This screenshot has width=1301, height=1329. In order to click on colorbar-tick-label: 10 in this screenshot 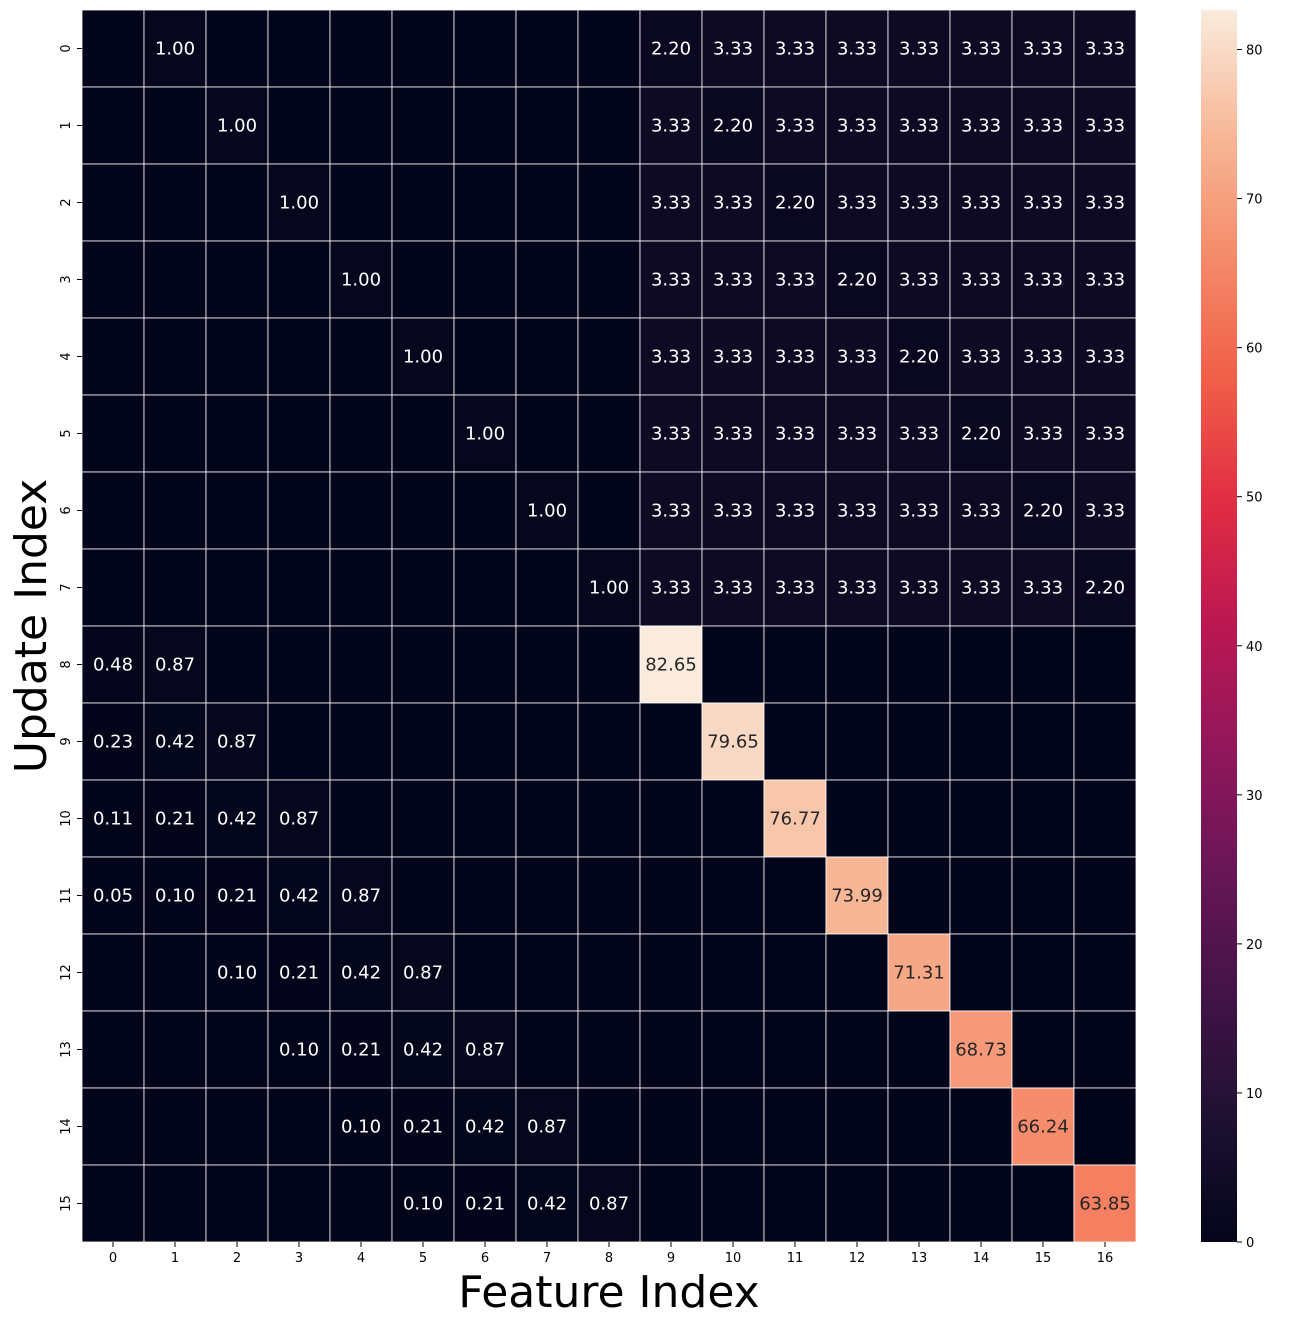, I will do `click(1254, 1094)`.